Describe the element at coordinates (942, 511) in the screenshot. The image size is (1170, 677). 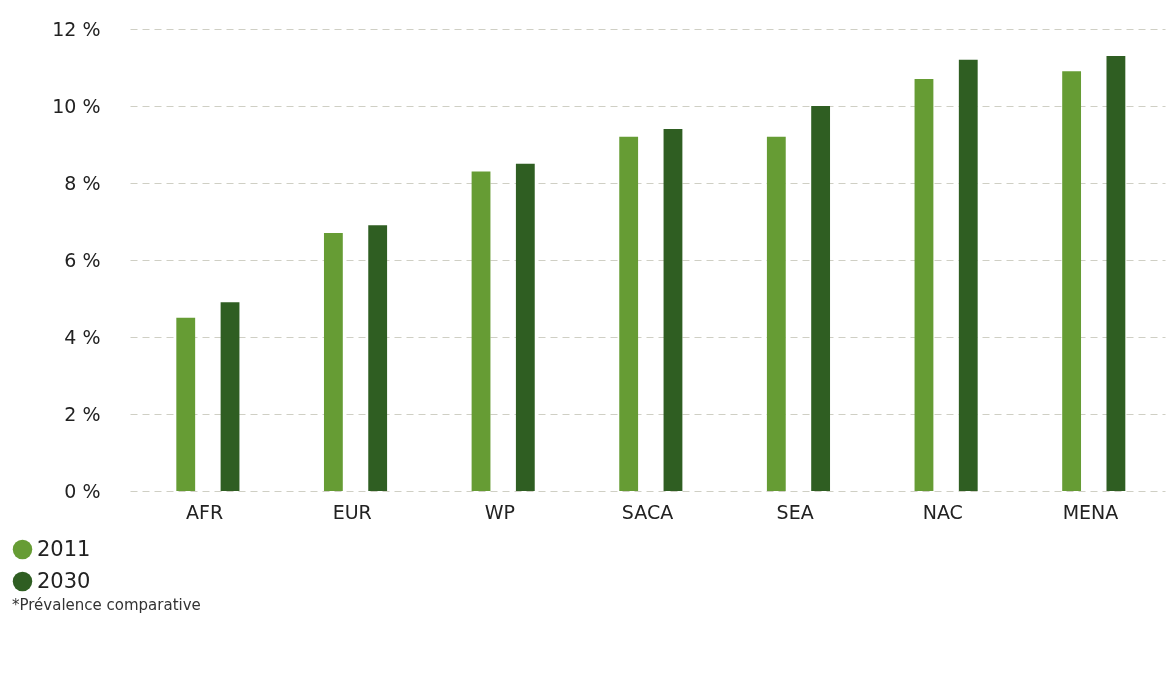
I see `x-tick-label: NAC` at that location.